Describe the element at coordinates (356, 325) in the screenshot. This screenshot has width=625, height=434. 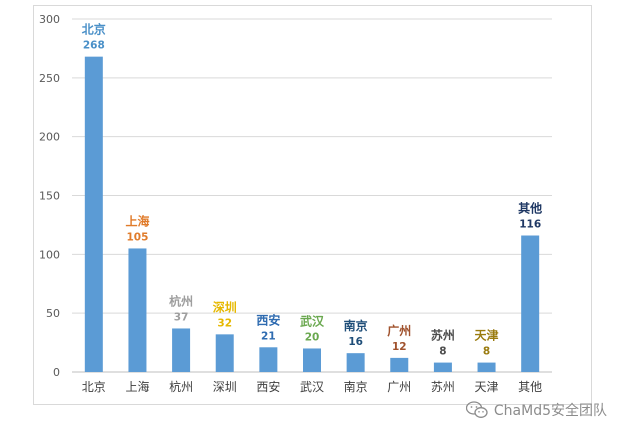
I see `bar-name-label: 南京` at that location.